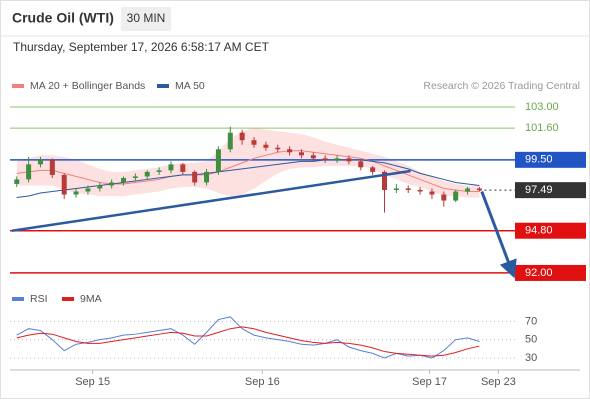 This screenshot has width=590, height=400. Describe the element at coordinates (248, 179) in the screenshot. I see `ma-line` at that location.